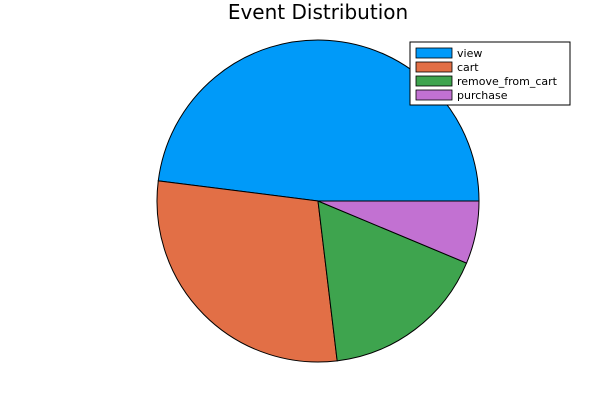 This screenshot has height=400, width=600. I want to click on legend-label-cart: cart, so click(468, 67).